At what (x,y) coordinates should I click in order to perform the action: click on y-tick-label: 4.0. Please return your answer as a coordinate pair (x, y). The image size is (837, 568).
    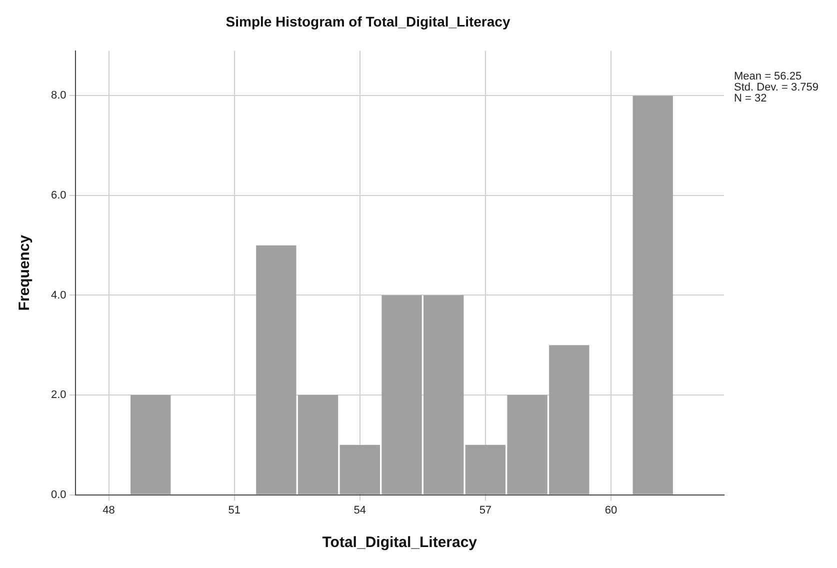
    Looking at the image, I should click on (58, 295).